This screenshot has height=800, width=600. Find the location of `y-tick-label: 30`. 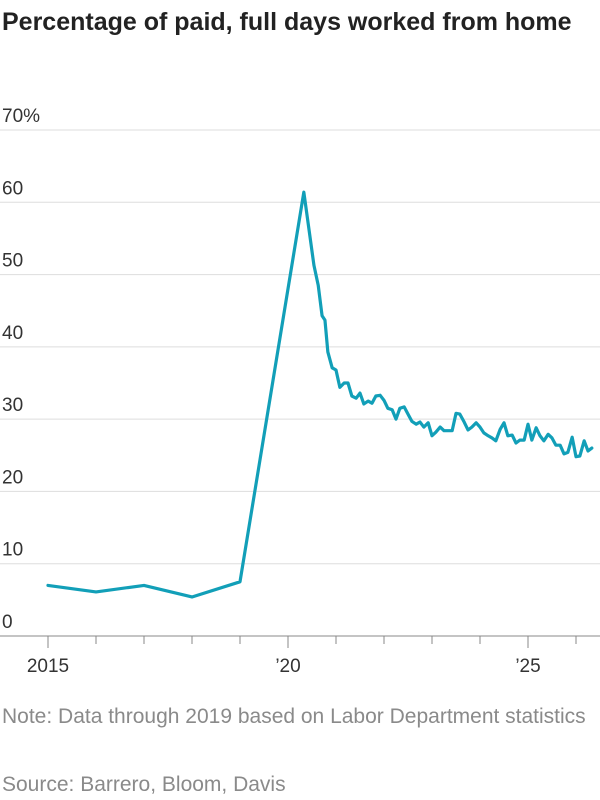

y-tick-label: 30 is located at coordinates (12, 405).